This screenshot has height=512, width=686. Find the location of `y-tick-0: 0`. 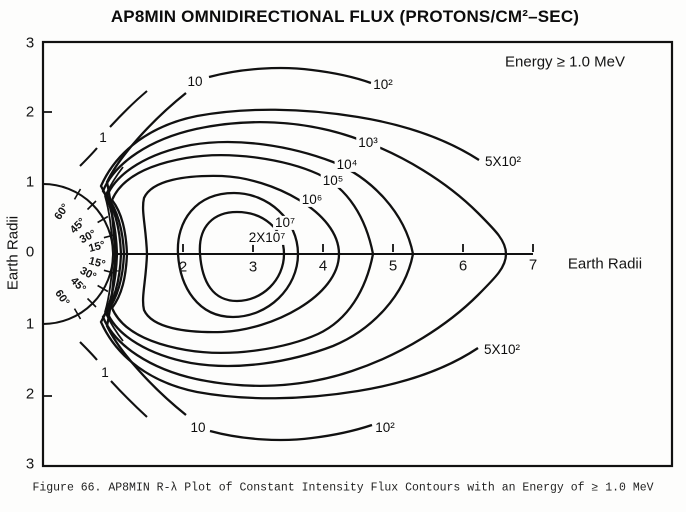

y-tick-0: 0 is located at coordinates (30, 252).